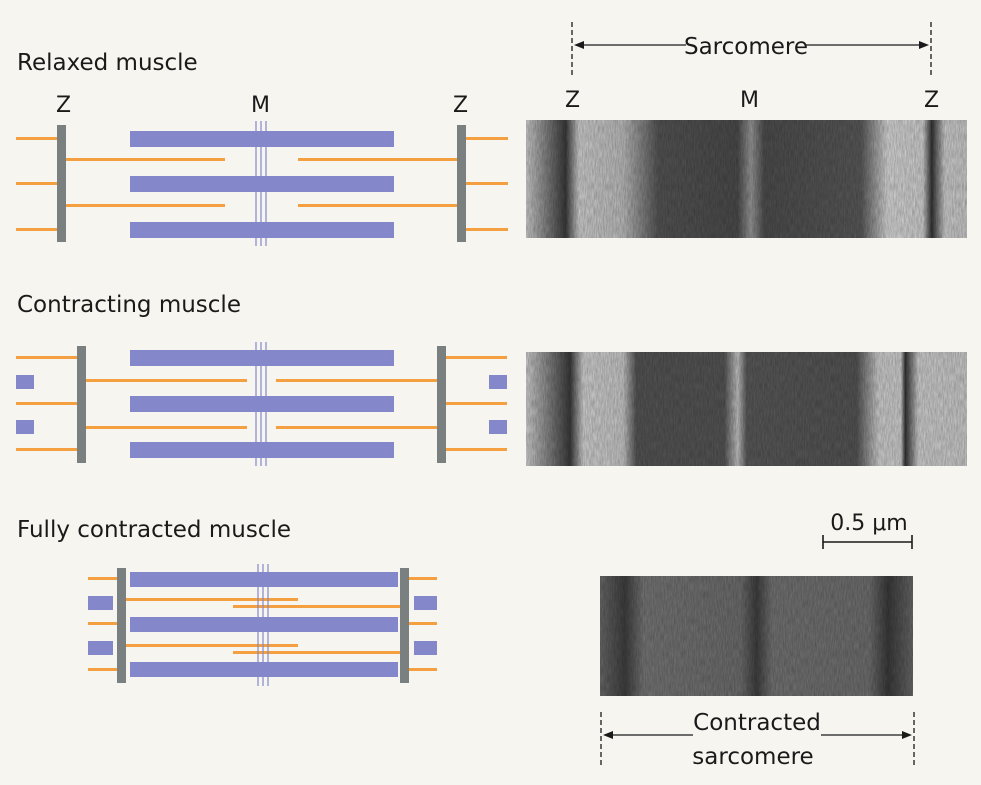  What do you see at coordinates (749, 100) in the screenshot?
I see `micrograph-m-label: M` at bounding box center [749, 100].